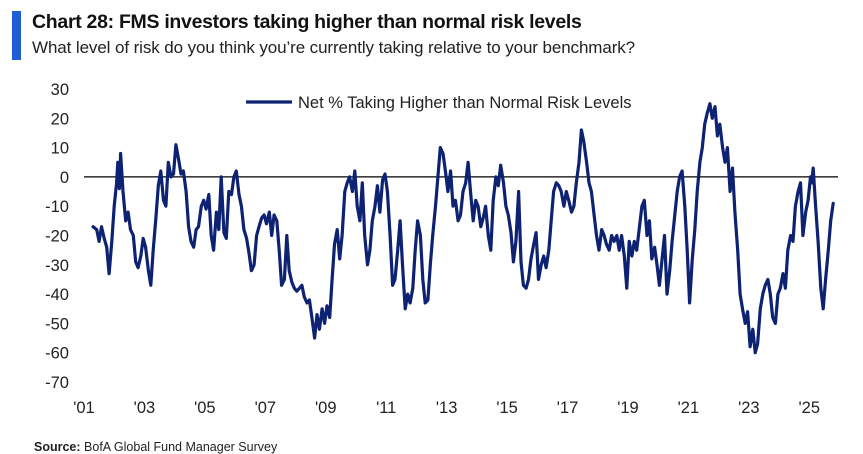  I want to click on x-tick-label: '11, so click(386, 408).